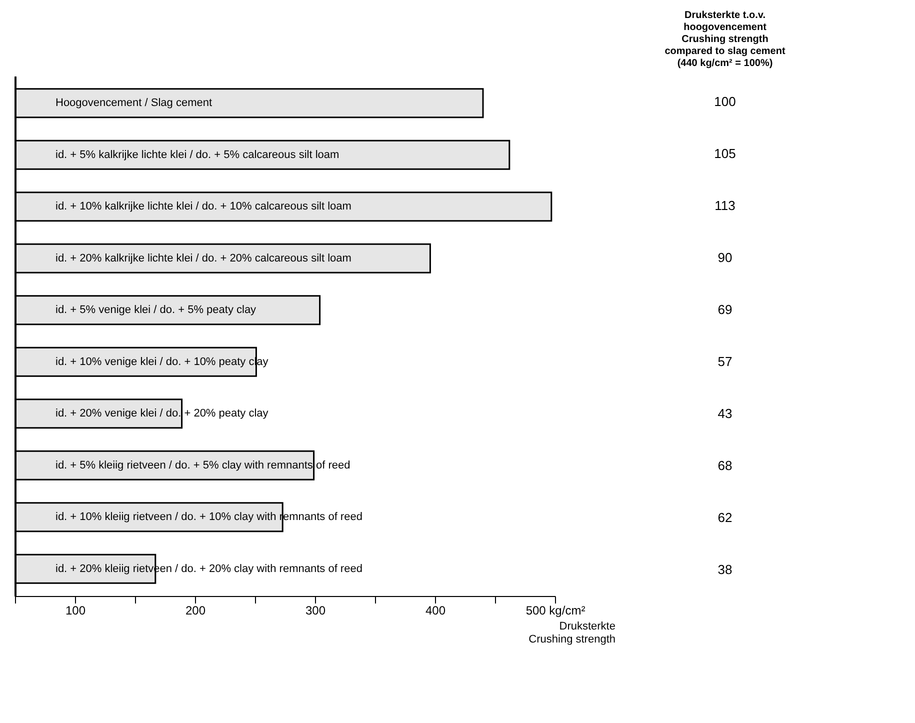 The height and width of the screenshot is (723, 915). Describe the element at coordinates (725, 517) in the screenshot. I see `text: 62` at that location.